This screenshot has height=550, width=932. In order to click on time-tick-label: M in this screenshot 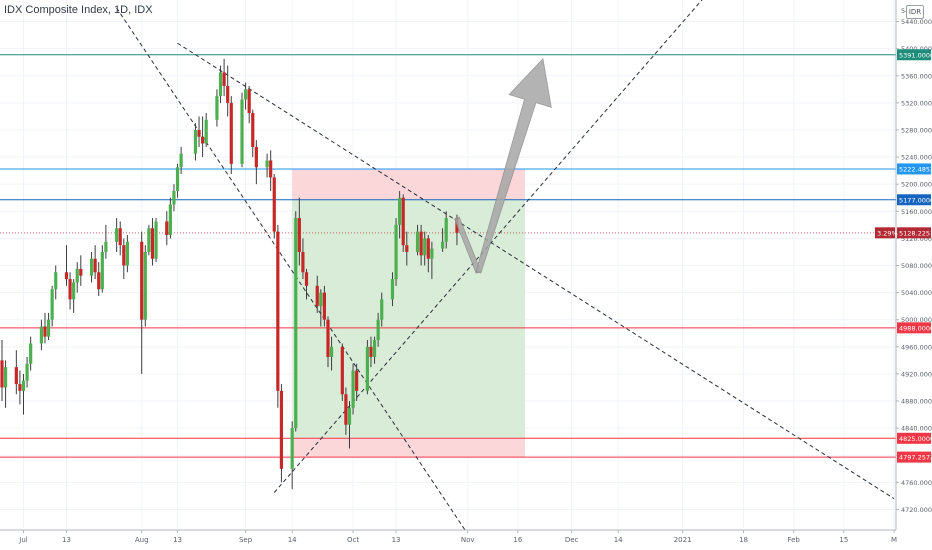, I will do `click(894, 540)`.